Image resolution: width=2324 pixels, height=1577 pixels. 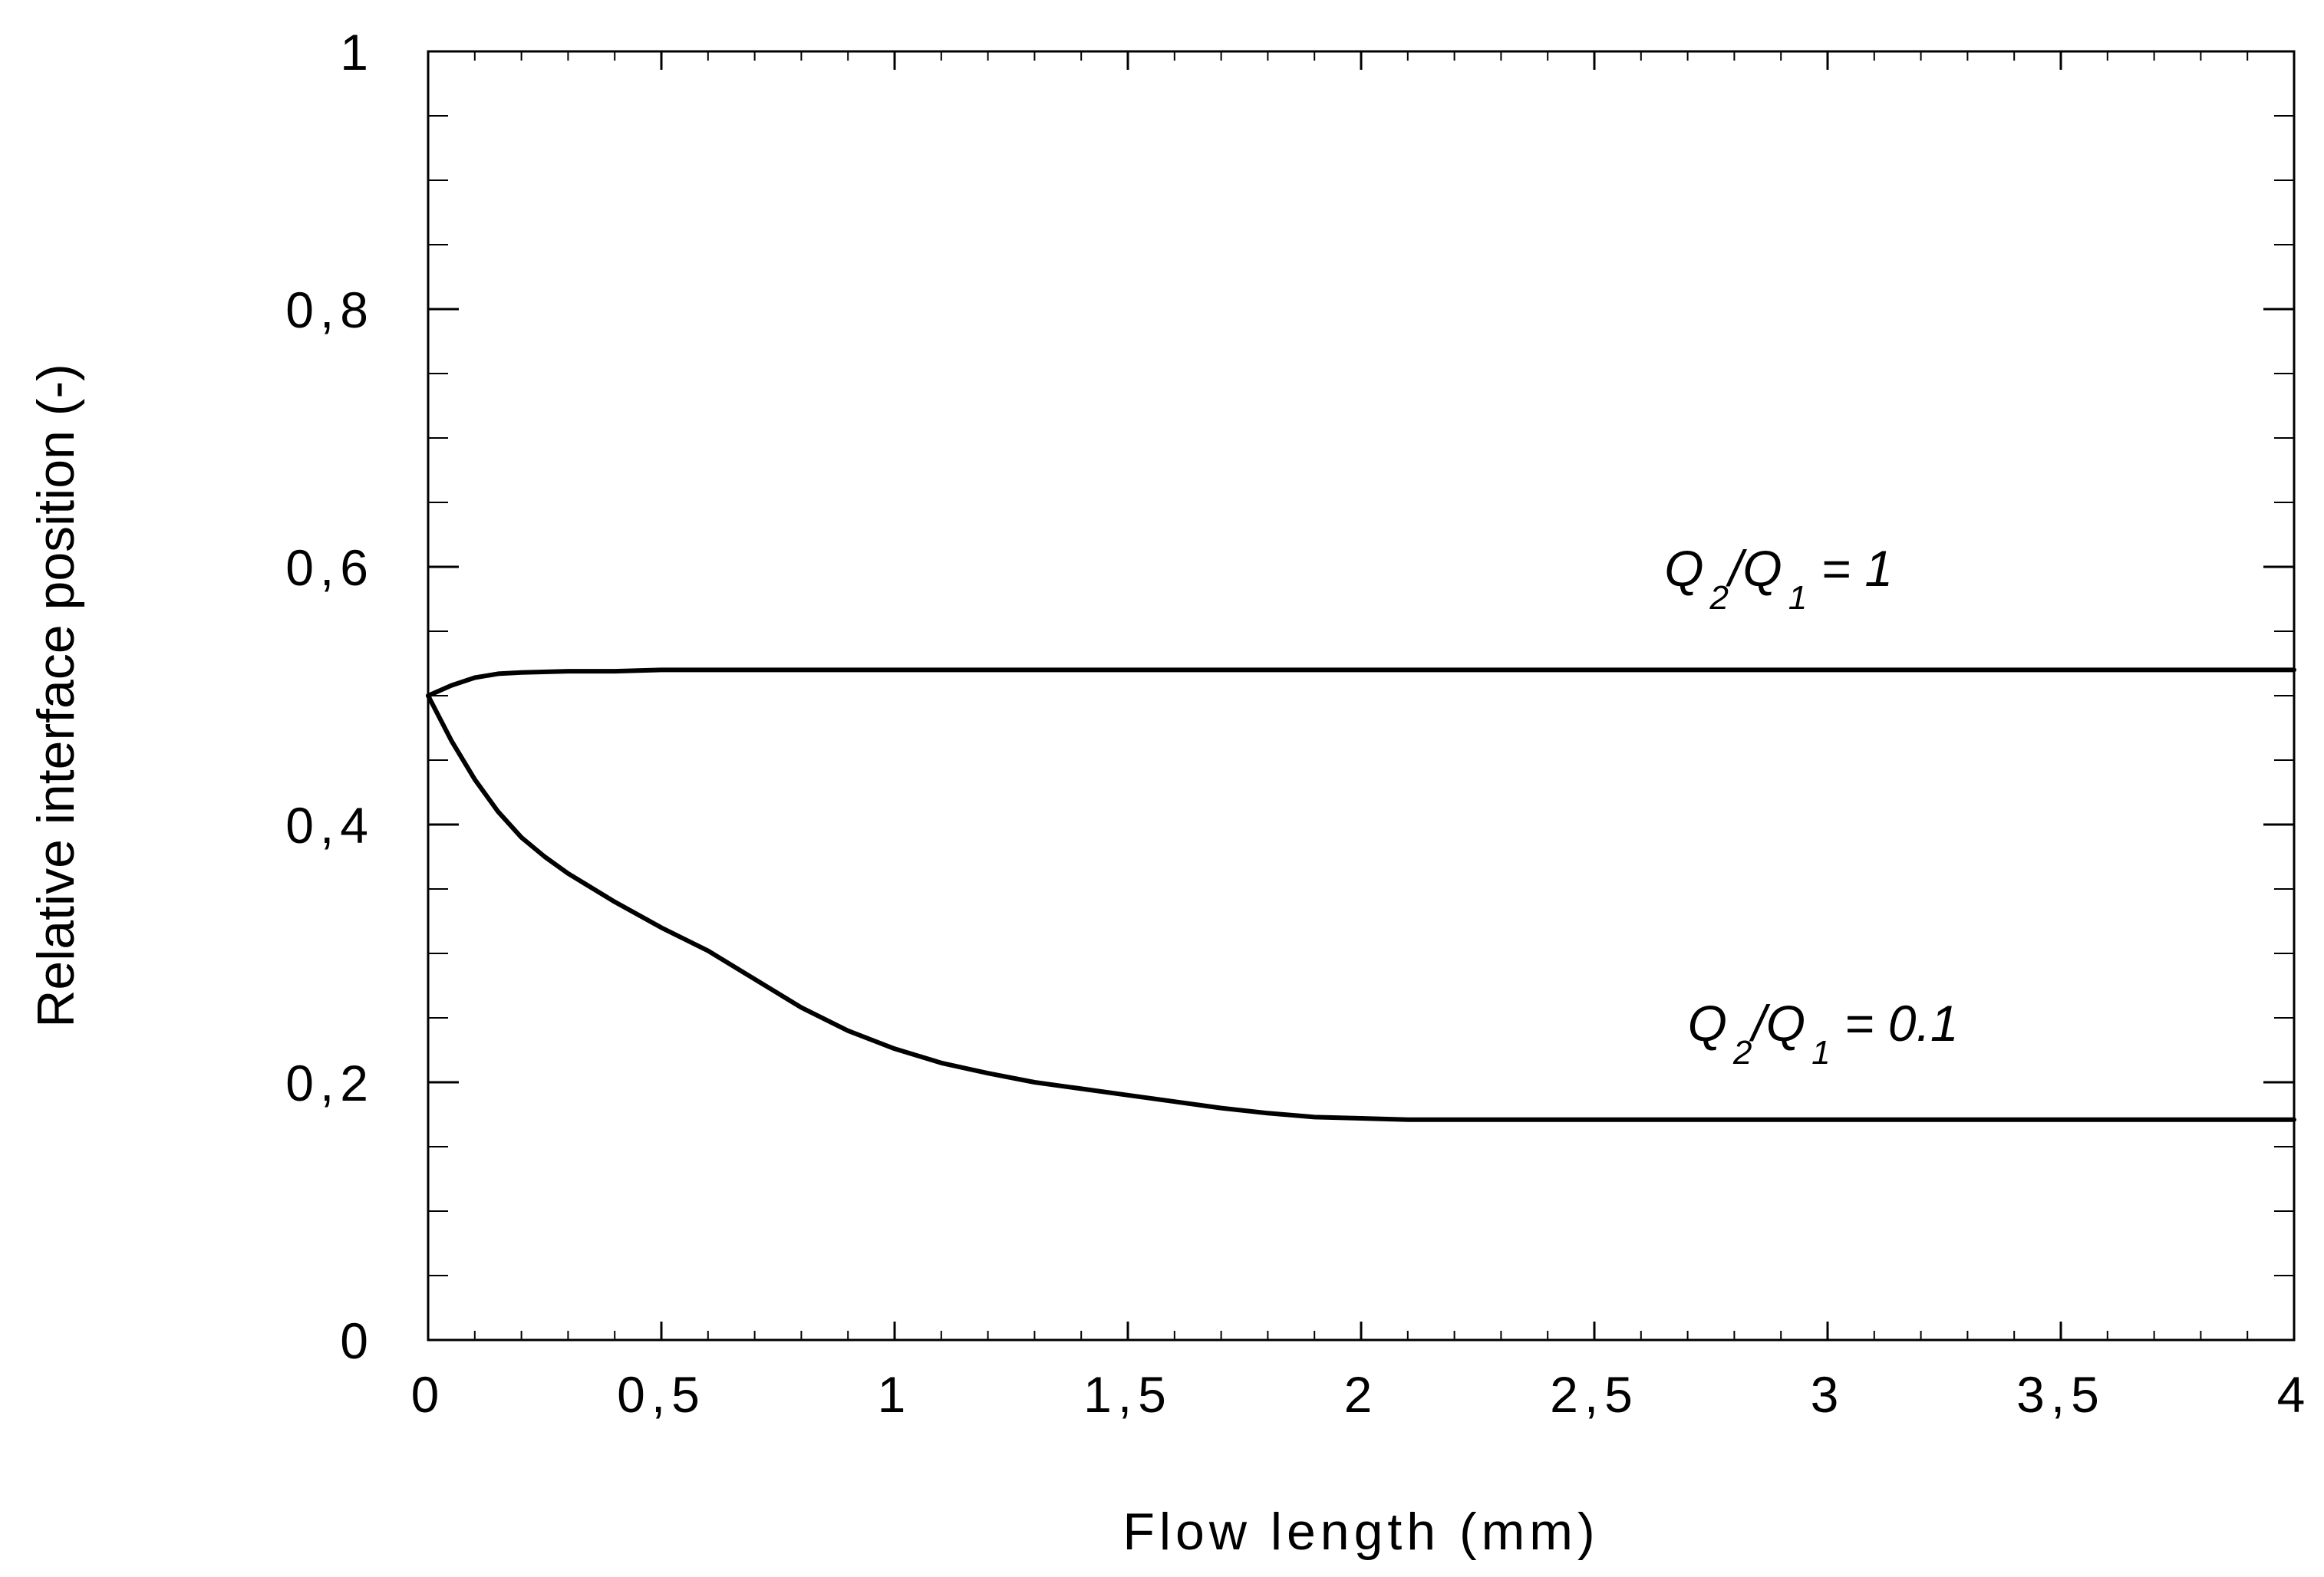 What do you see at coordinates (895, 1394) in the screenshot?
I see `x-tick-label: 1` at bounding box center [895, 1394].